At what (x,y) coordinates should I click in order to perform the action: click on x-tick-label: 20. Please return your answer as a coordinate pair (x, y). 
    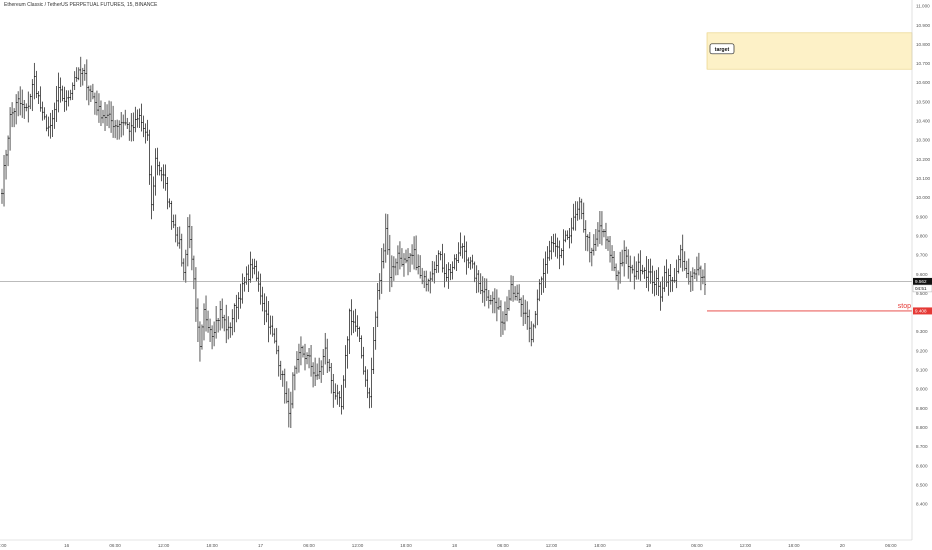
    Looking at the image, I should click on (843, 545).